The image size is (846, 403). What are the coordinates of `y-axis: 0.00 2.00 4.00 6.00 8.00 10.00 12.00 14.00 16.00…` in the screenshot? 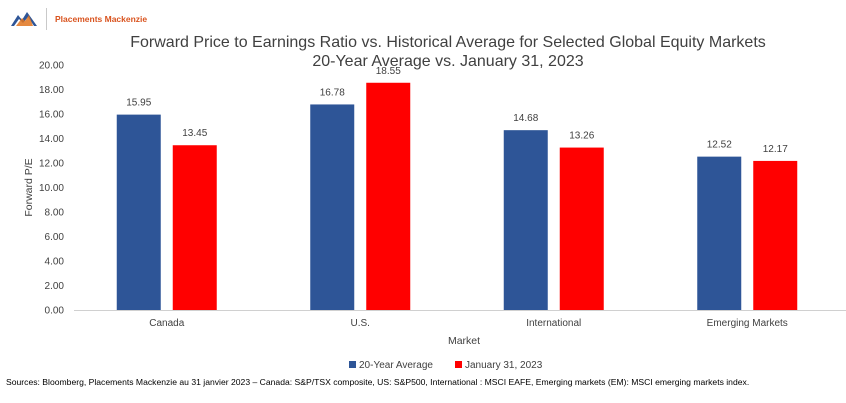 It's located at (51, 189).